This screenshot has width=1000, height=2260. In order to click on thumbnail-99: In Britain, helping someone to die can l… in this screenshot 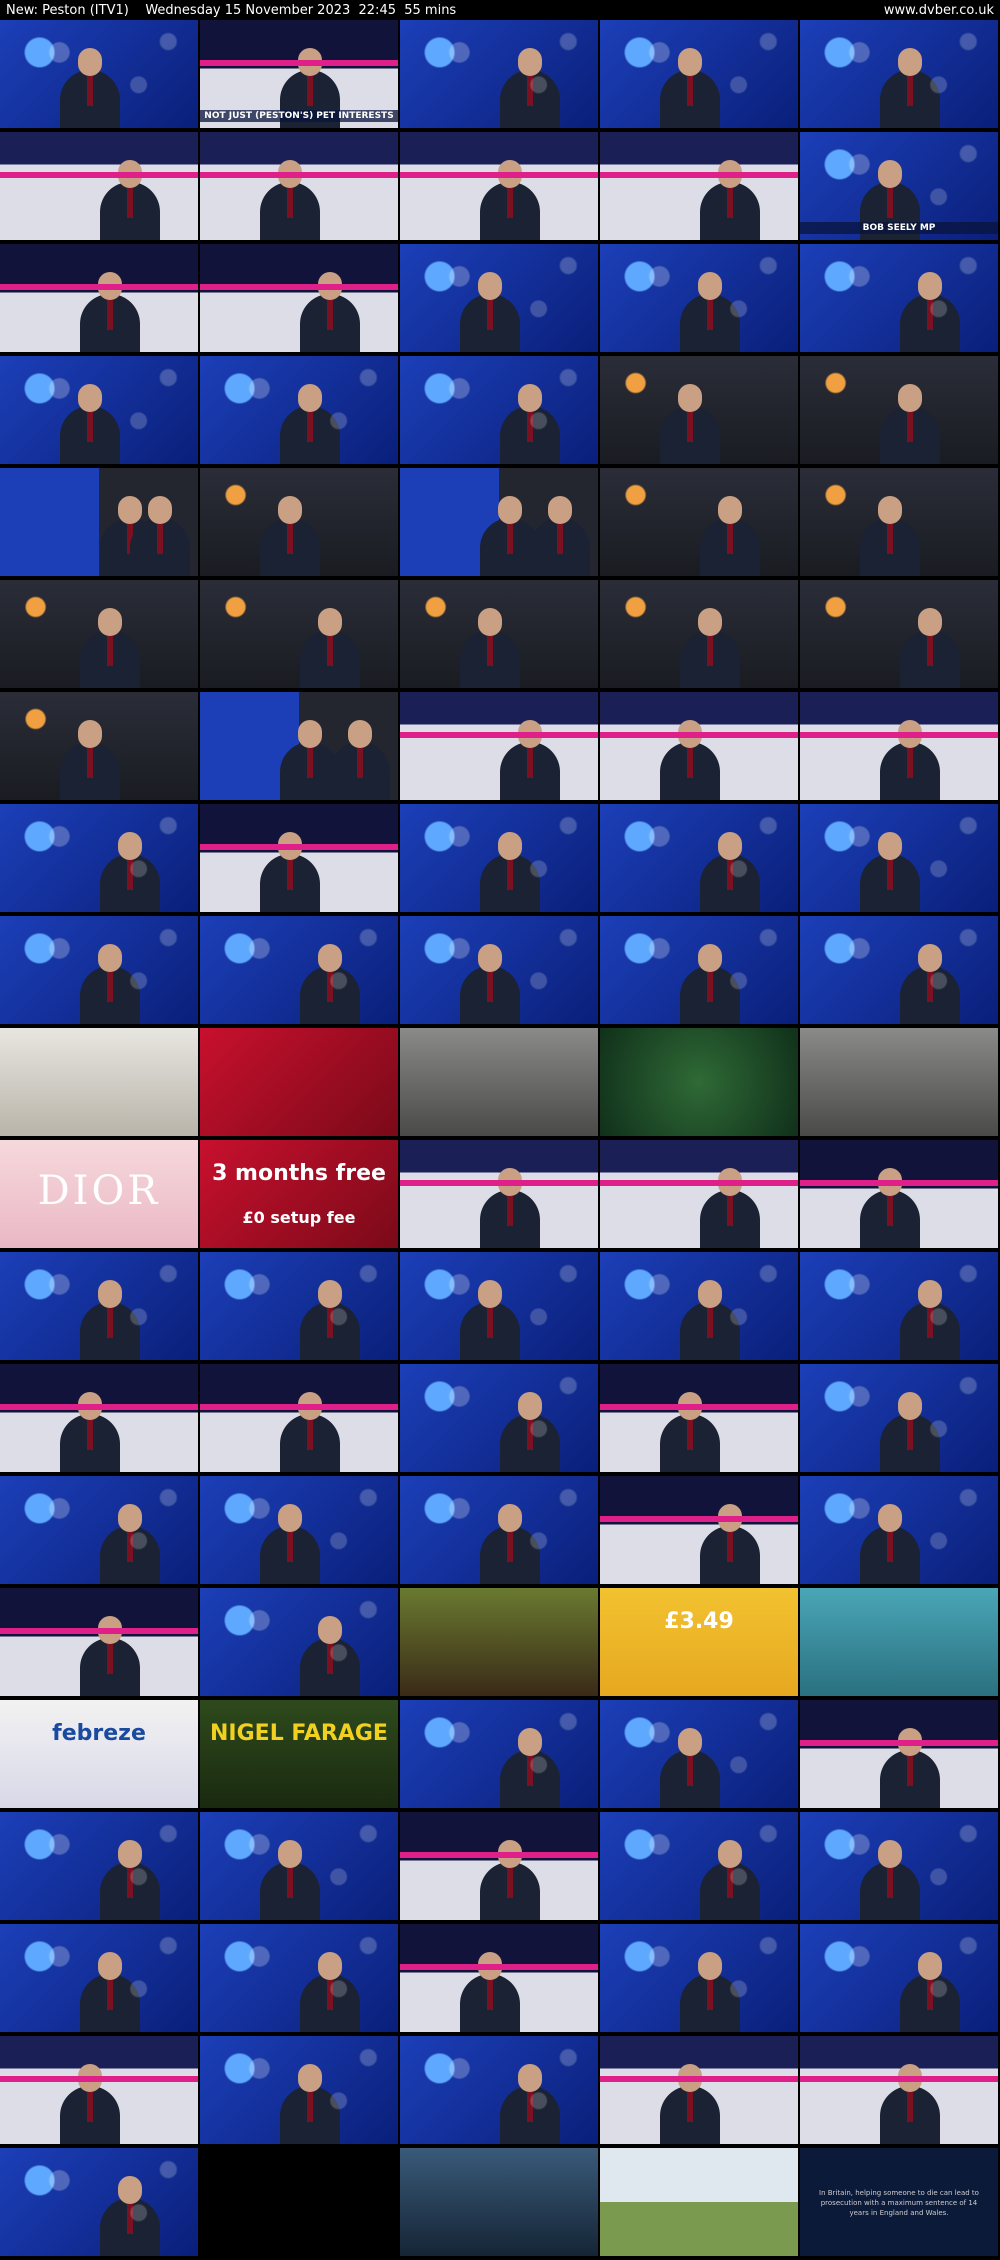, I will do `click(899, 2202)`.